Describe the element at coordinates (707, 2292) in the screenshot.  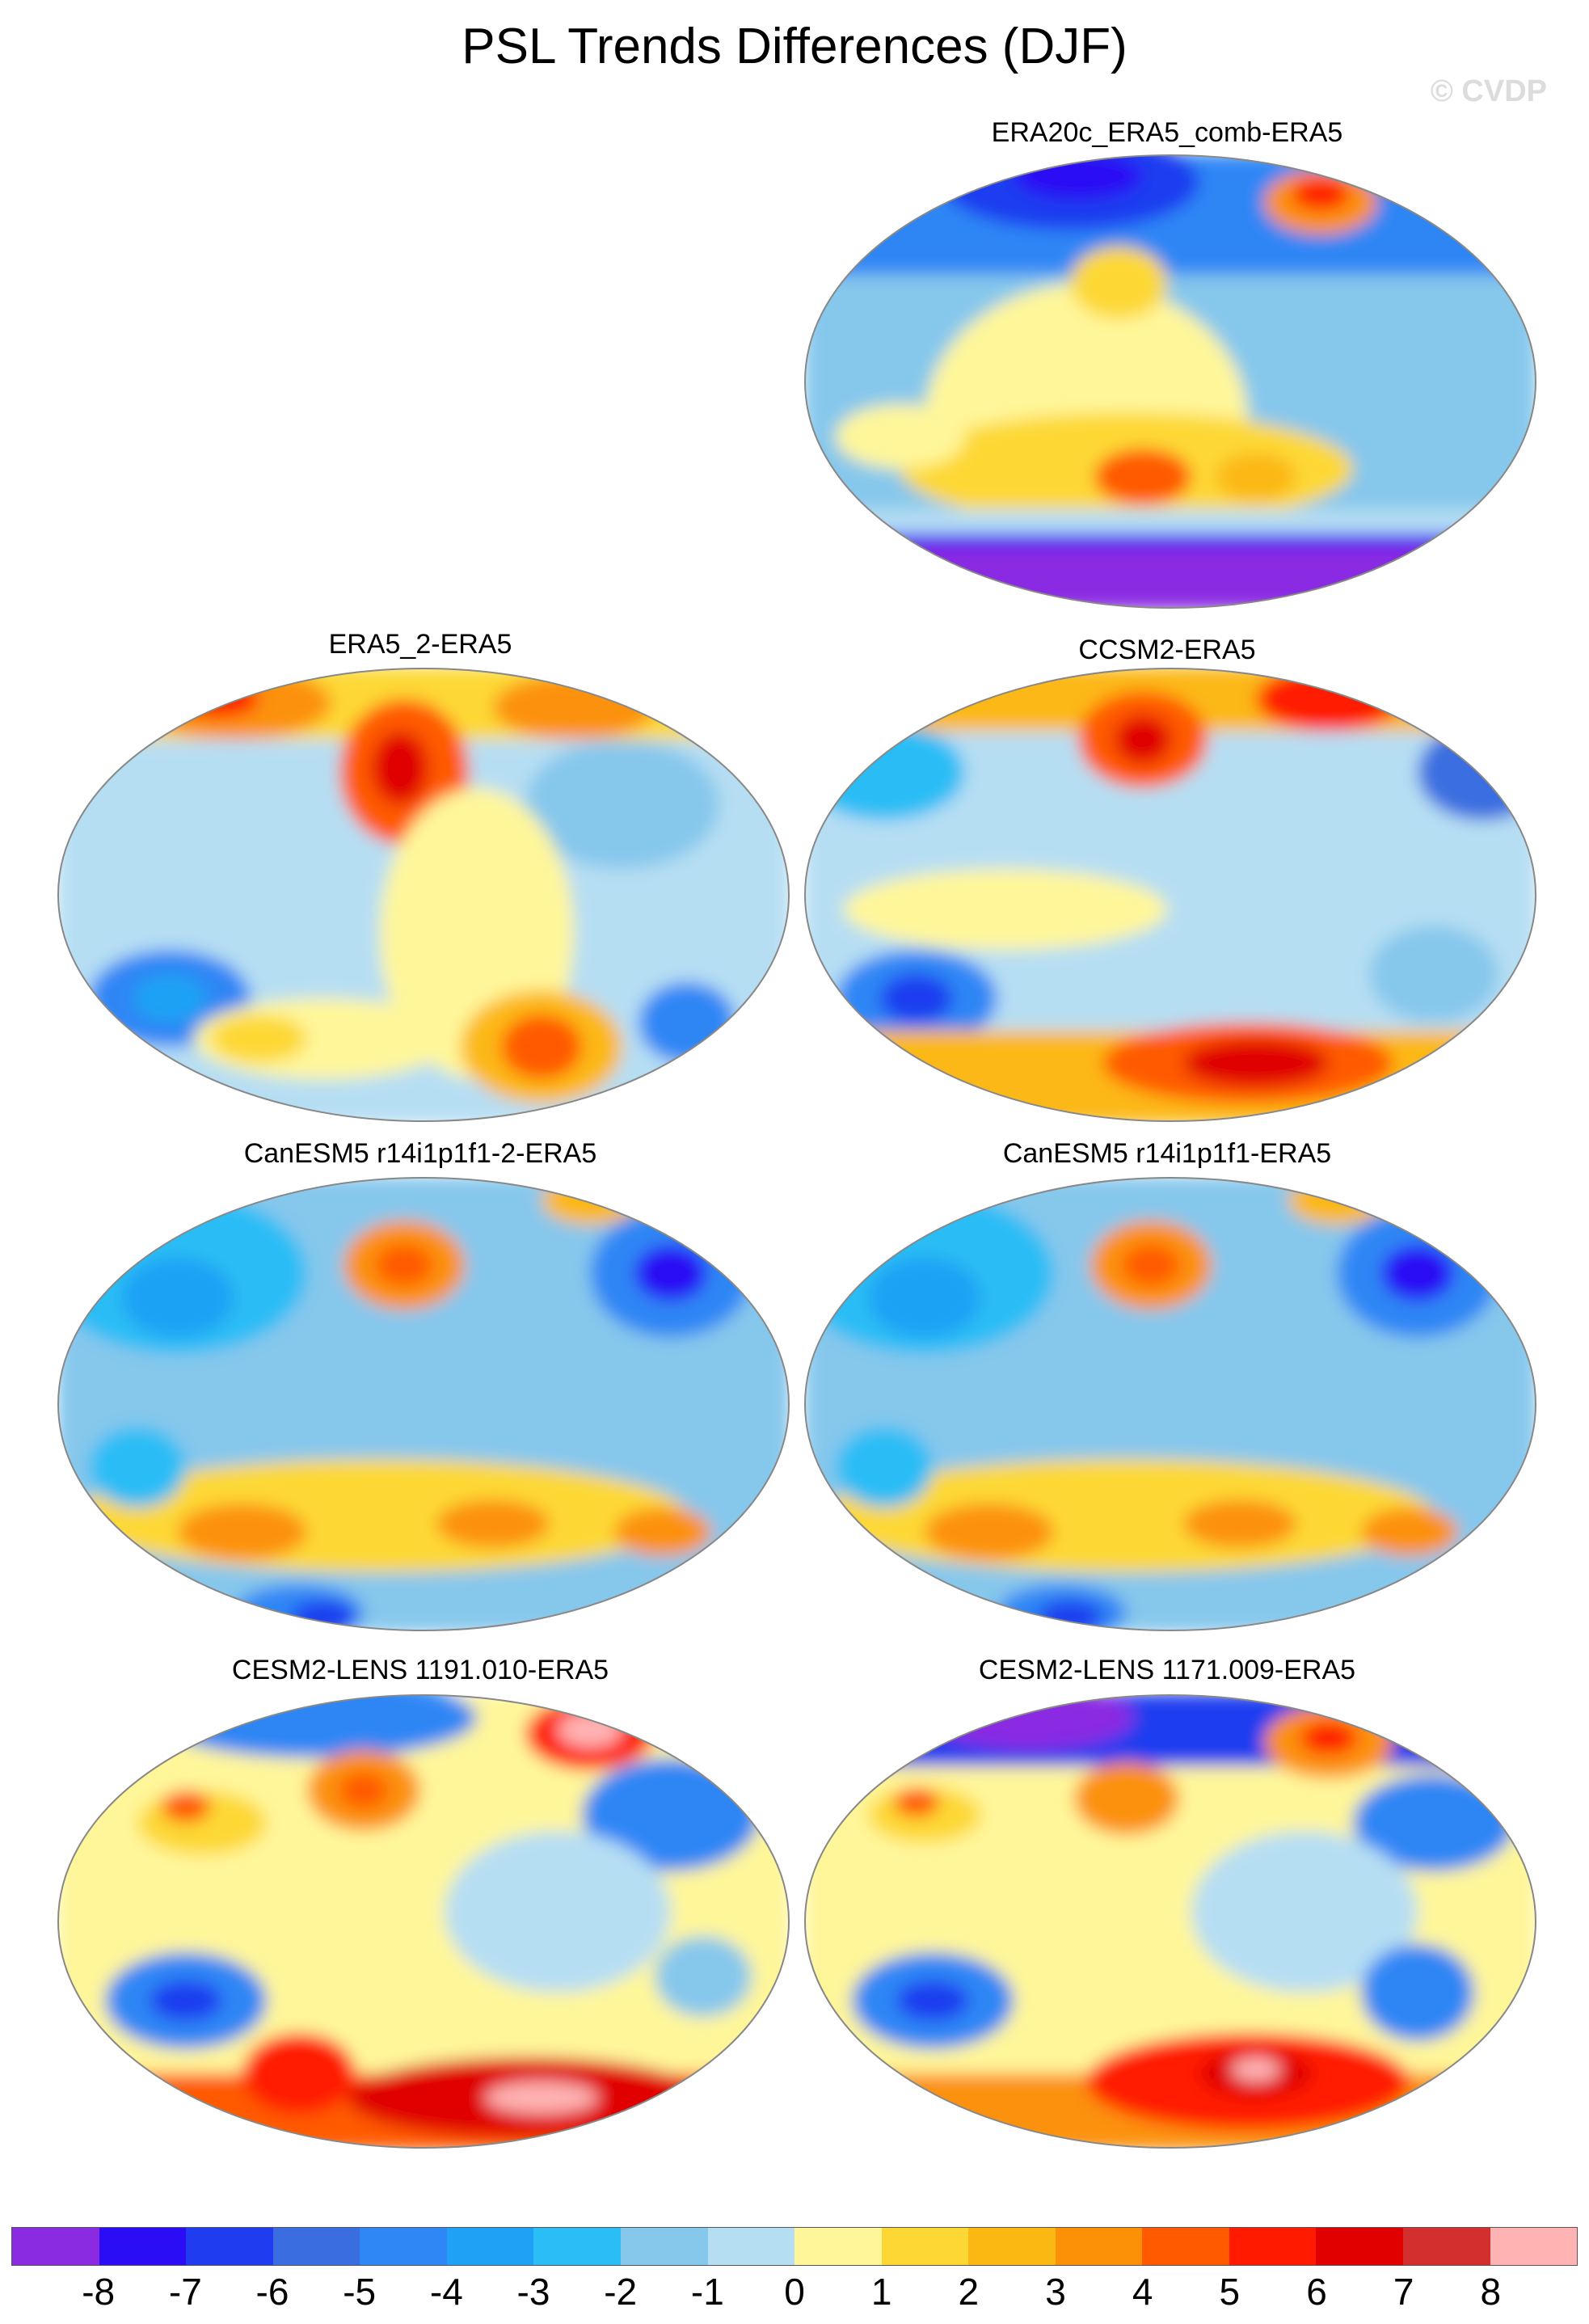
I see `colorbar-tick-label: -1` at that location.